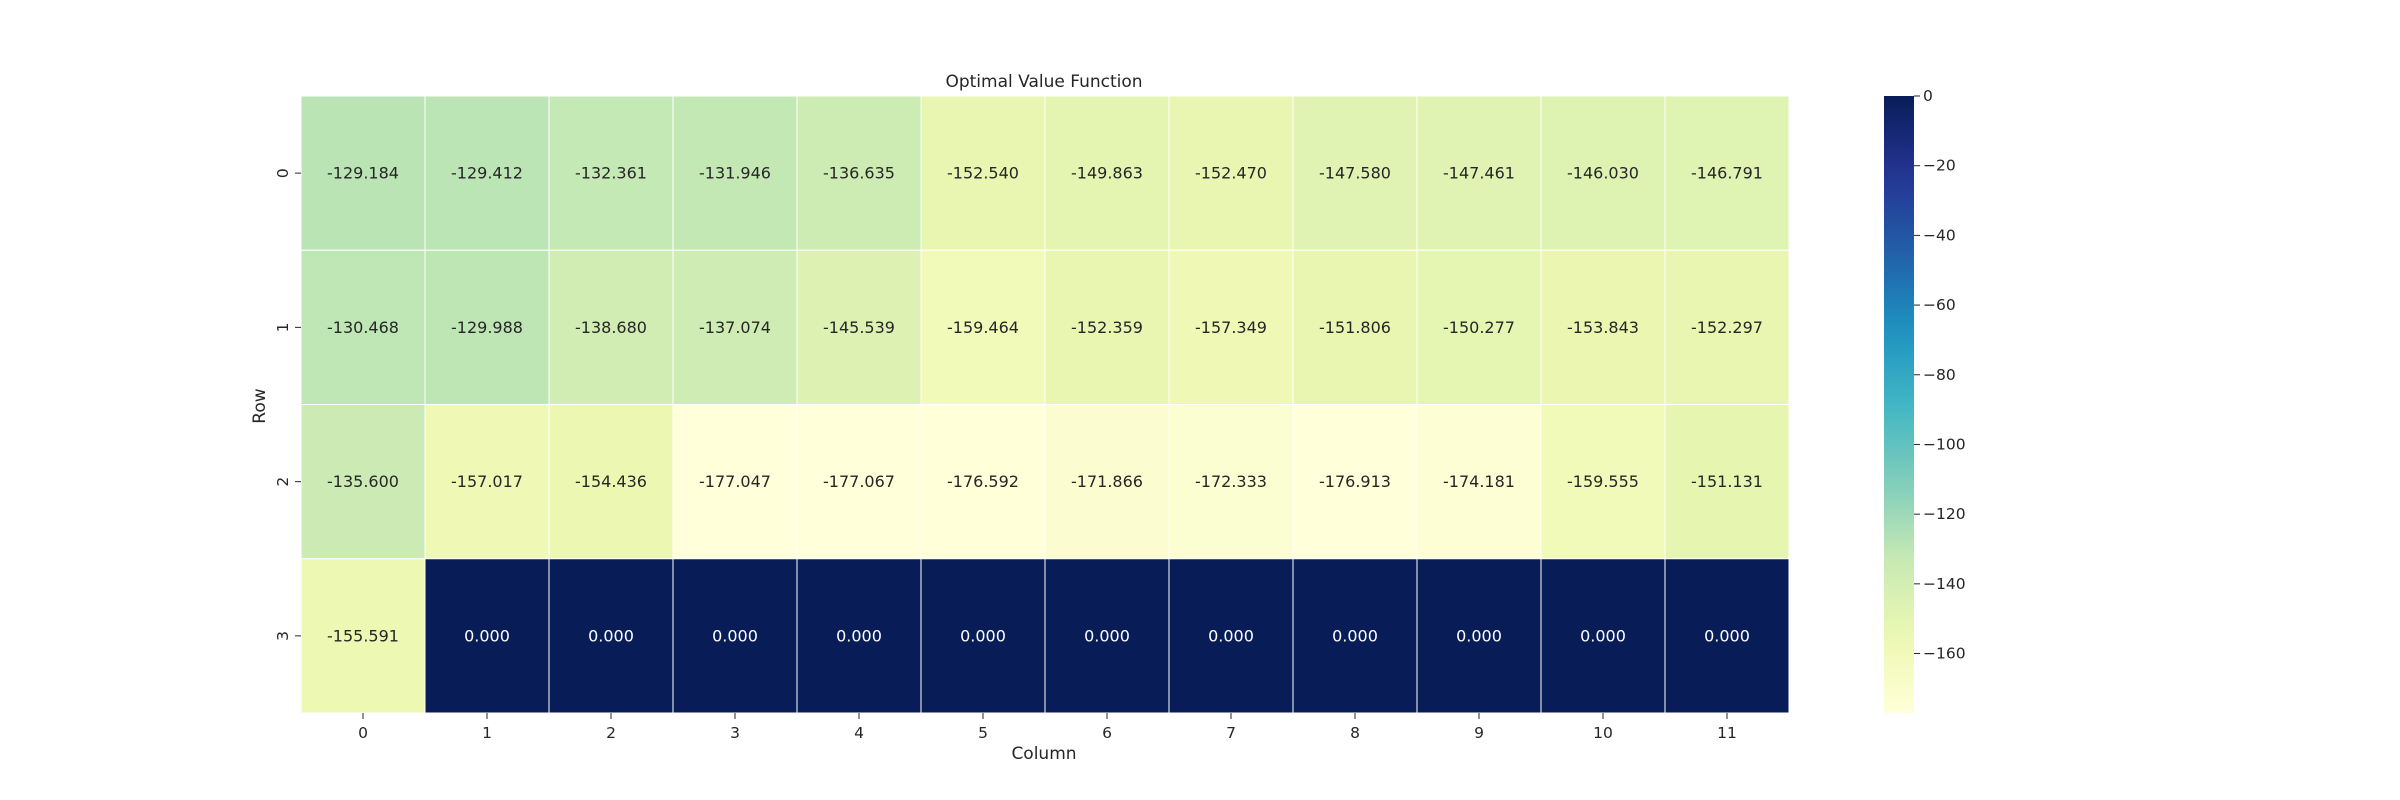  What do you see at coordinates (735, 327) in the screenshot?
I see `heatmap-cell-label: -137.074` at bounding box center [735, 327].